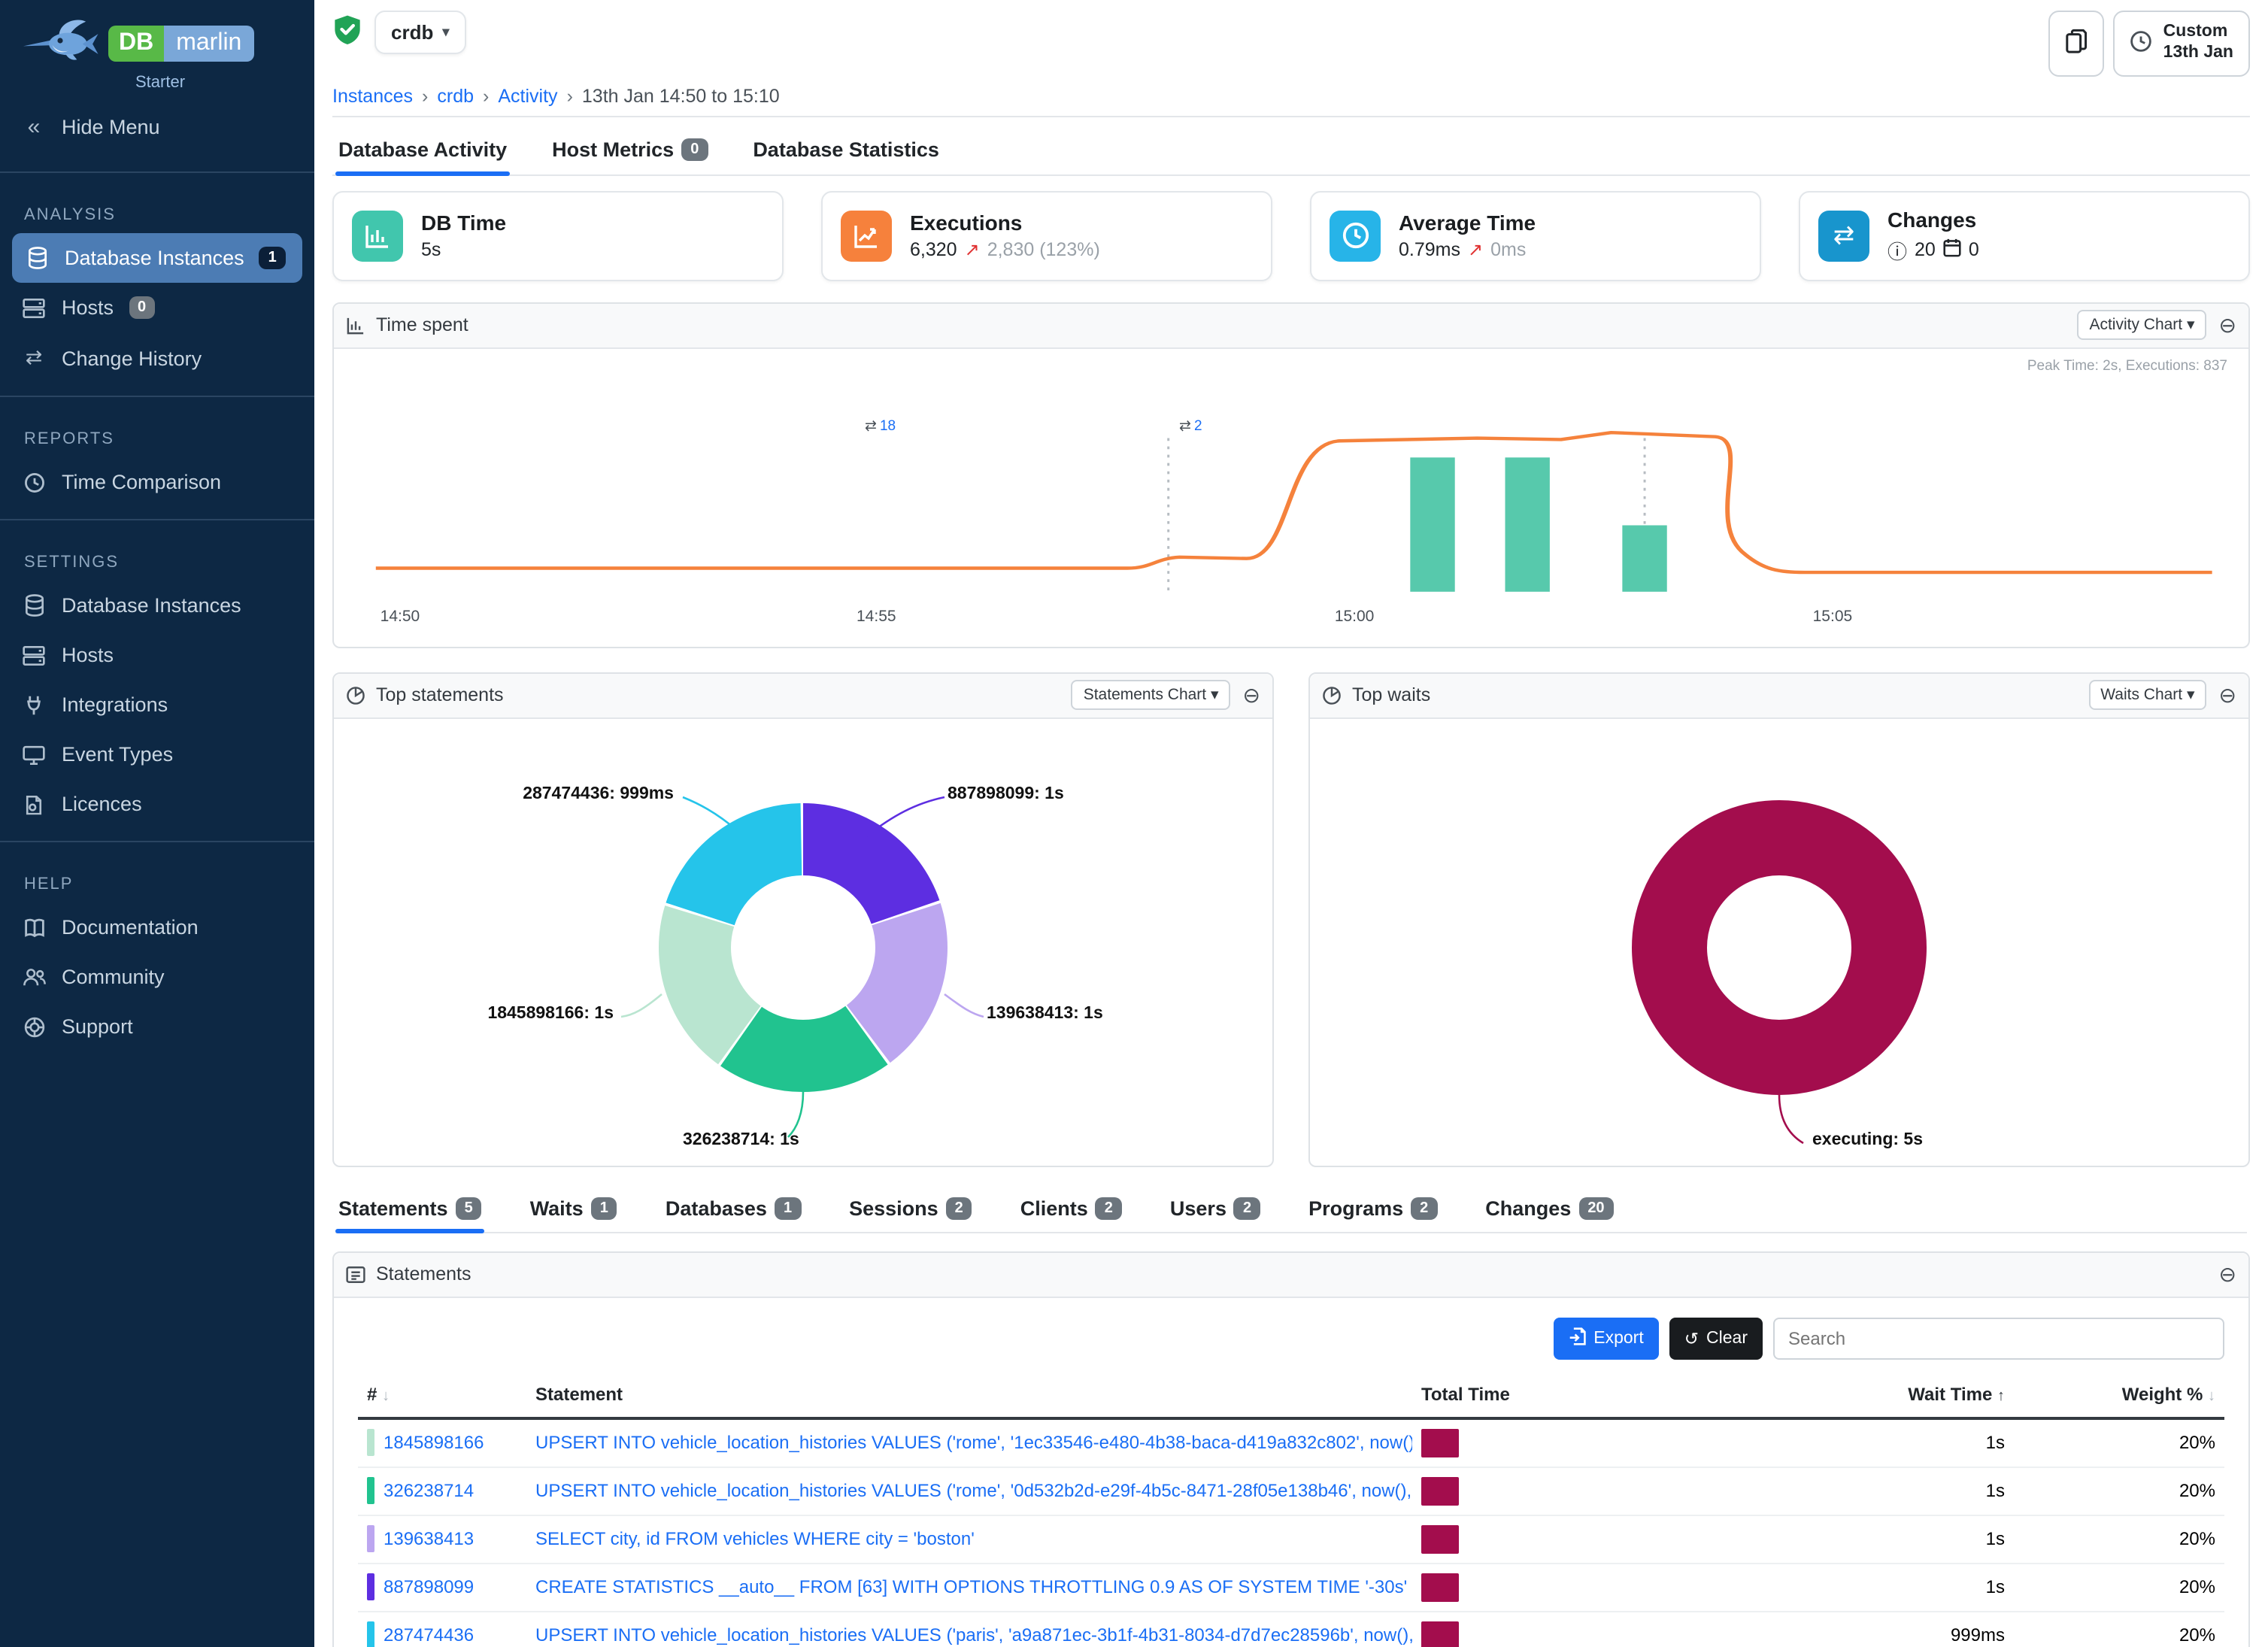 This screenshot has height=1647, width=2268. What do you see at coordinates (1440, 1539) in the screenshot?
I see `total-time-bar` at bounding box center [1440, 1539].